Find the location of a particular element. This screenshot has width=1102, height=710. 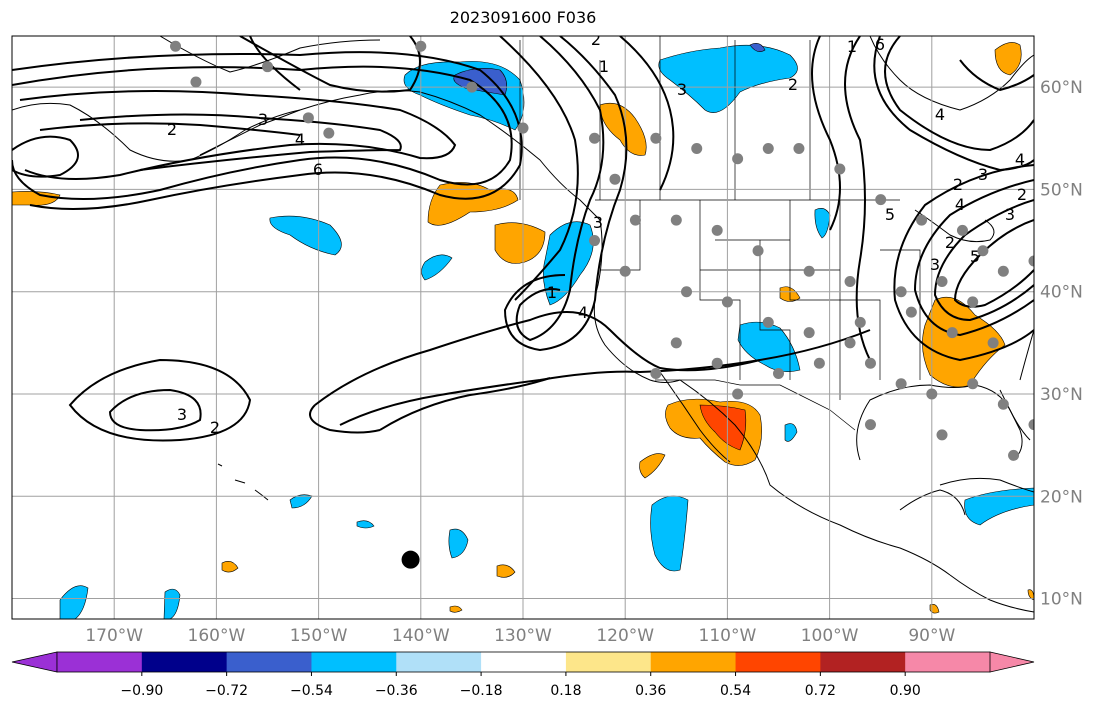

longitude-label: 170°W is located at coordinates (114, 636).